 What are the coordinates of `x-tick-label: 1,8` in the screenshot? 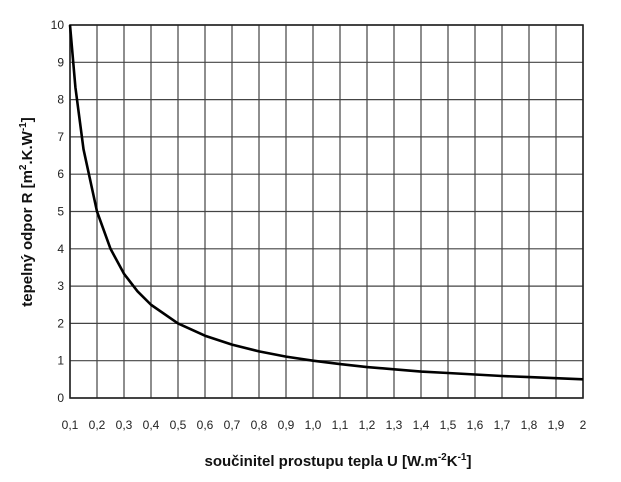 It's located at (529, 425).